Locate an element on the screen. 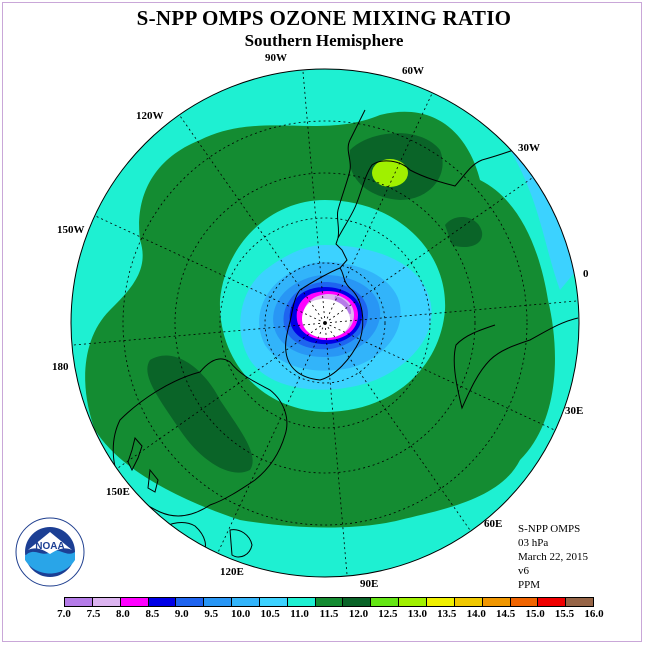 This screenshot has width=648, height=648. colorbar-tick-label: 14.0 is located at coordinates (476, 614).